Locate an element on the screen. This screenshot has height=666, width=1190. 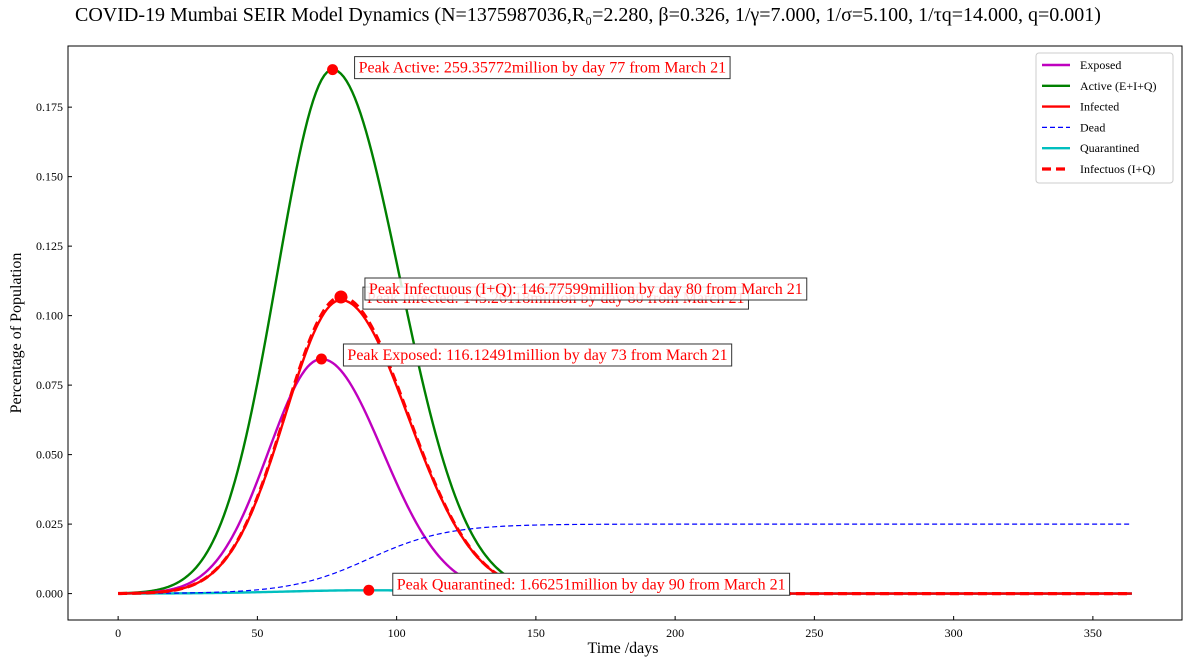
y-tick-label: 0.000 is located at coordinates (49, 594).